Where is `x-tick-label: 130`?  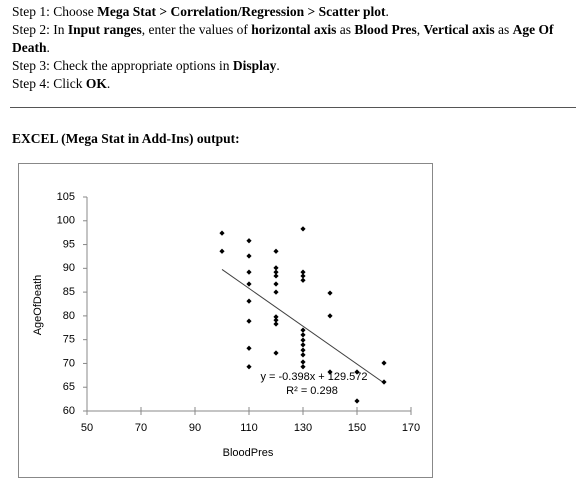
x-tick-label: 130 is located at coordinates (303, 428).